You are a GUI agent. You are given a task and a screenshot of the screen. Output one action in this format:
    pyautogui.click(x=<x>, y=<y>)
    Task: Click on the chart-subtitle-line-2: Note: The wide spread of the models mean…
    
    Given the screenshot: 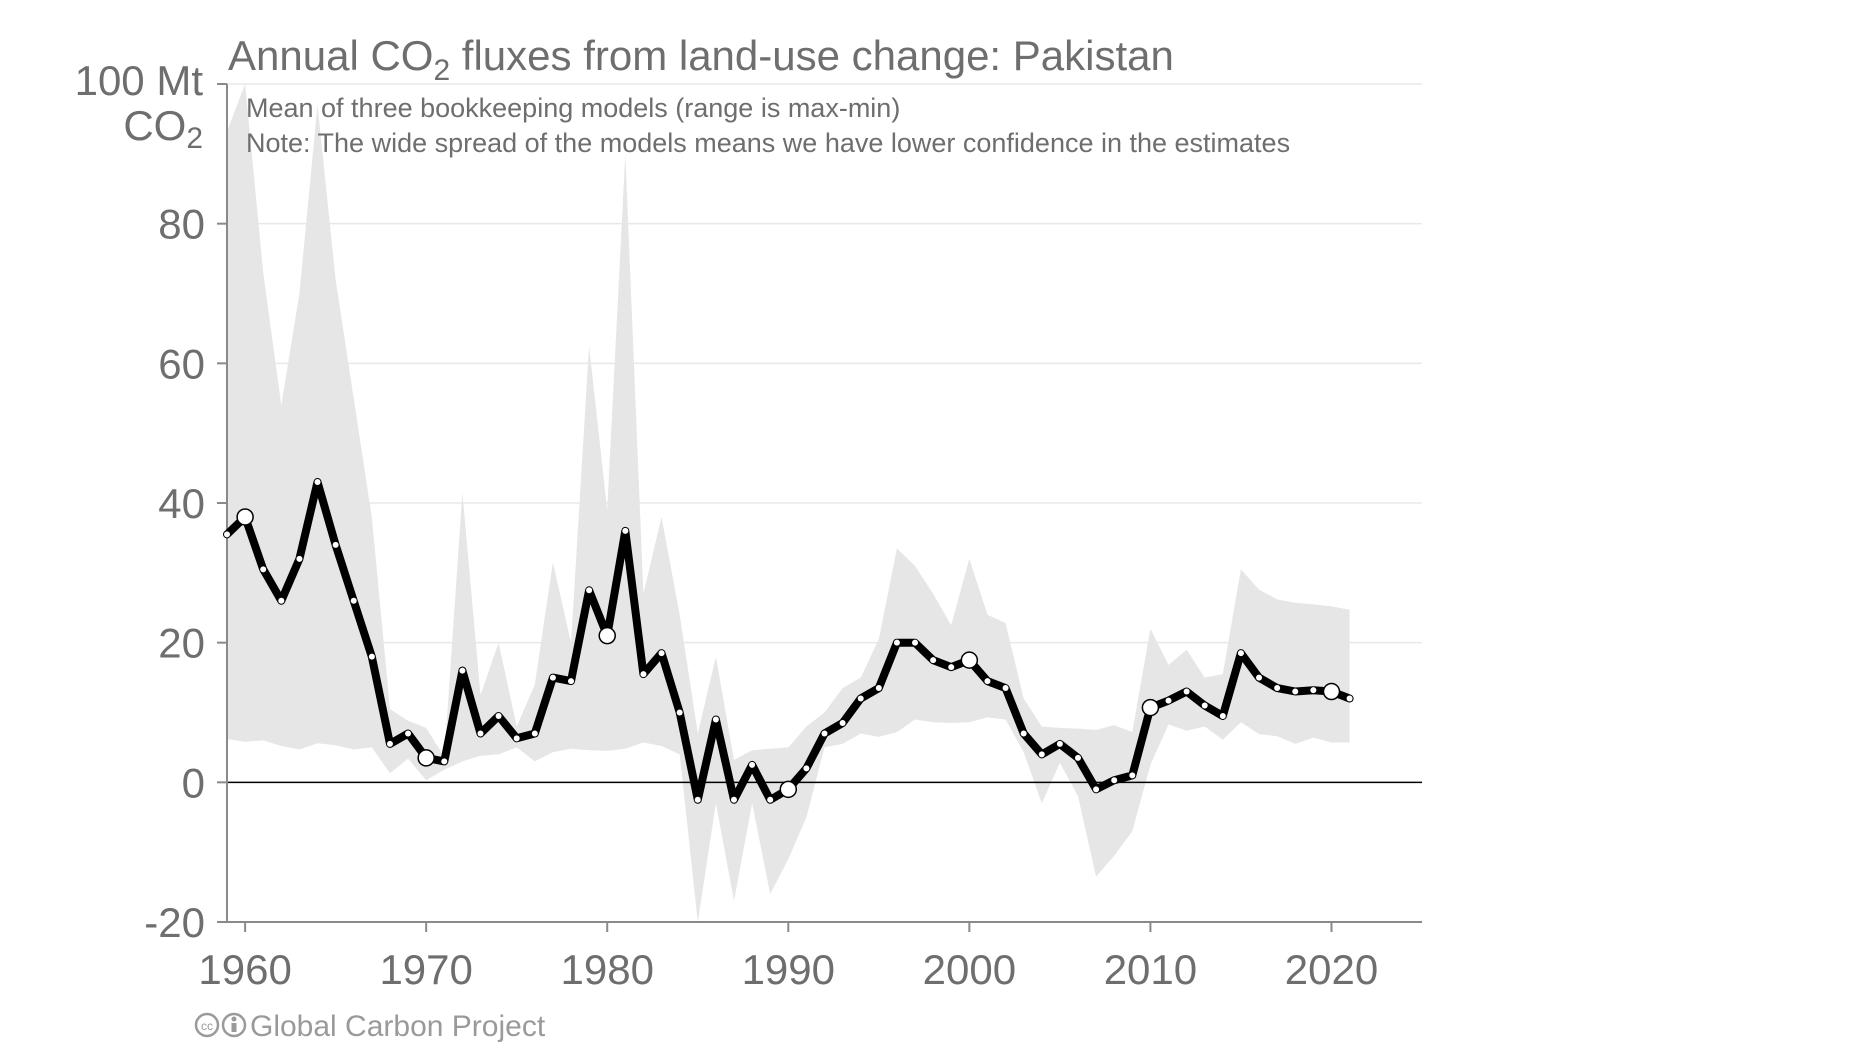 What is the action you would take?
    pyautogui.click(x=768, y=143)
    